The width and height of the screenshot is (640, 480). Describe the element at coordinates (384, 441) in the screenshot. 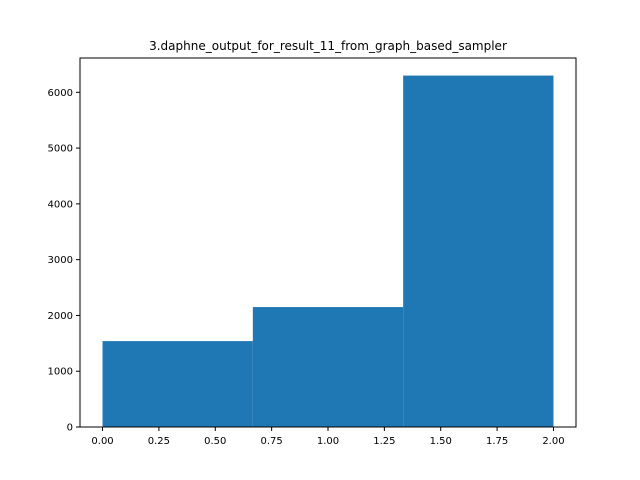

I see `x-tick-label: 1.25` at that location.